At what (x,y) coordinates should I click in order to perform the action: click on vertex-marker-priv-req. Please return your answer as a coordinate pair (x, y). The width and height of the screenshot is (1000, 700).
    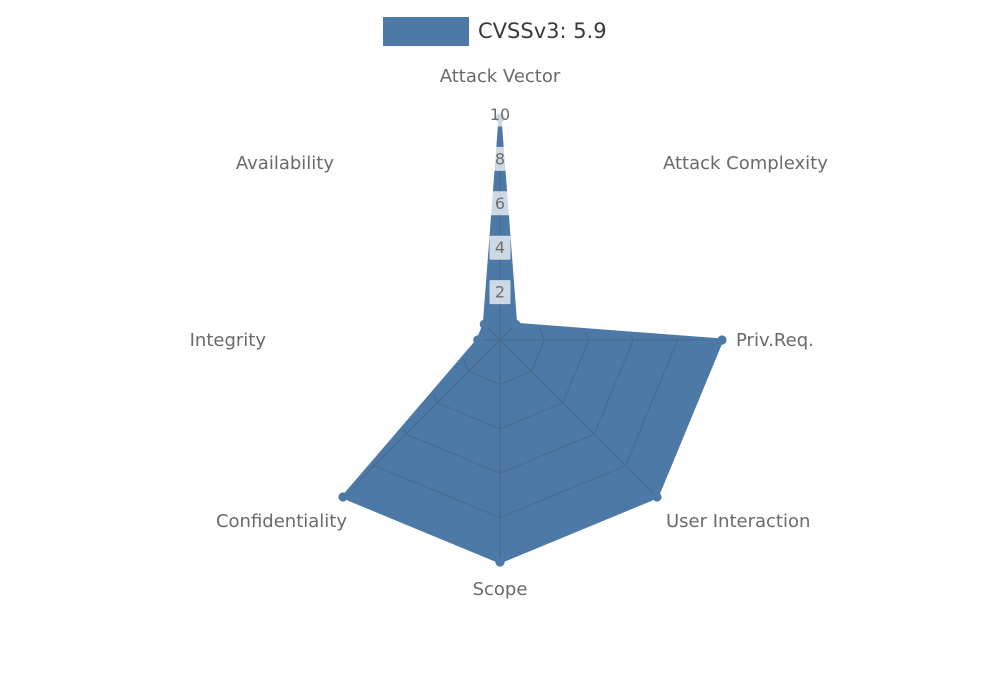
    Looking at the image, I should click on (722, 340).